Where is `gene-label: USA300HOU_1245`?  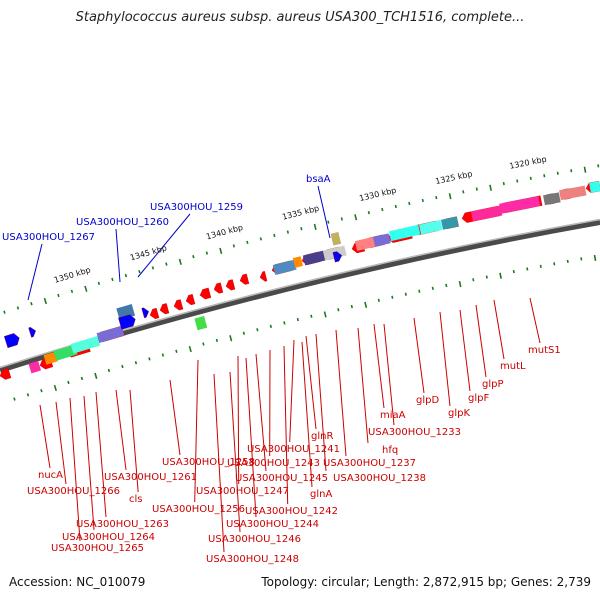
gene-label: USA300HOU_1245 is located at coordinates (281, 478).